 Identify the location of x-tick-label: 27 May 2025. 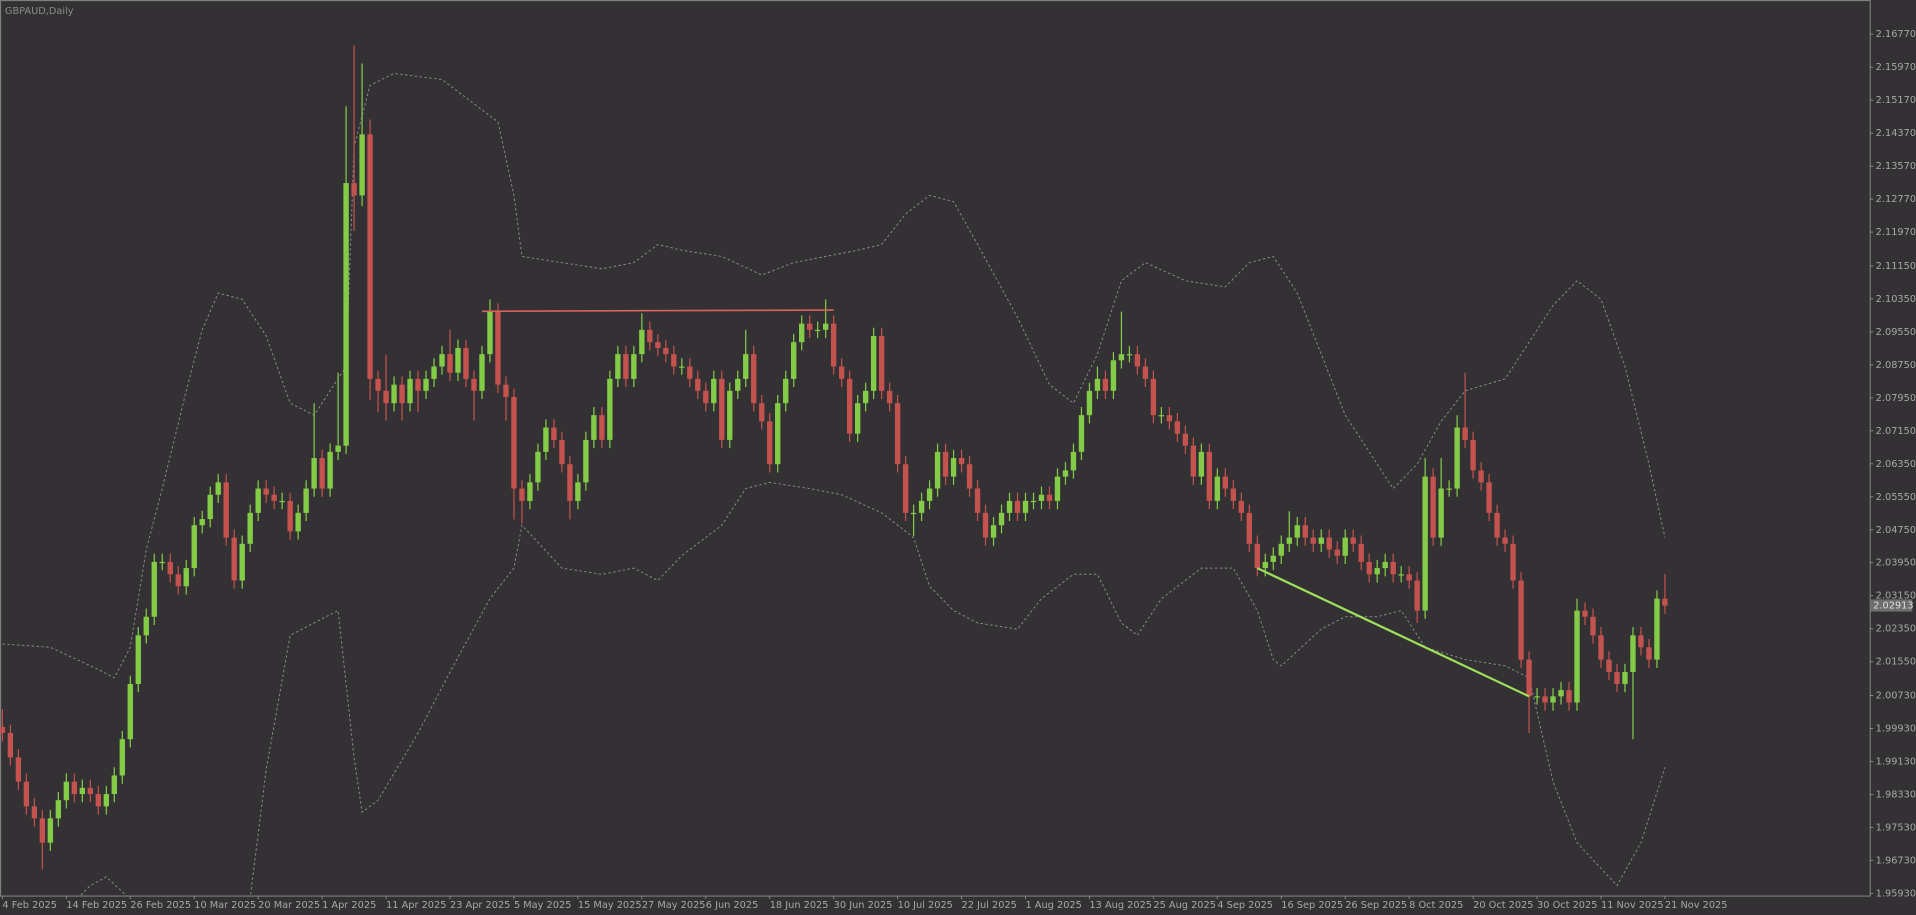
(674, 905).